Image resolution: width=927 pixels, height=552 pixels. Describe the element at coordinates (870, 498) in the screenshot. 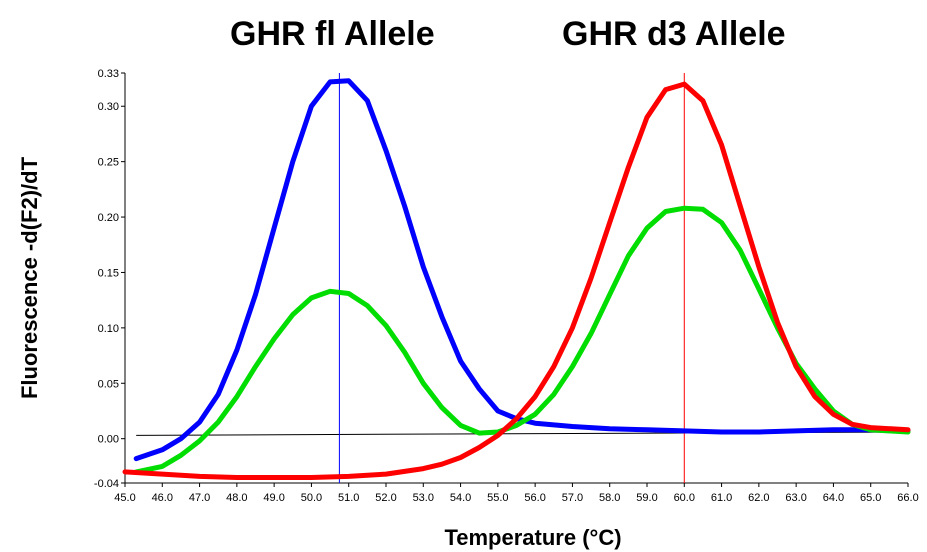

I see `x-tick-label: 65.0` at that location.